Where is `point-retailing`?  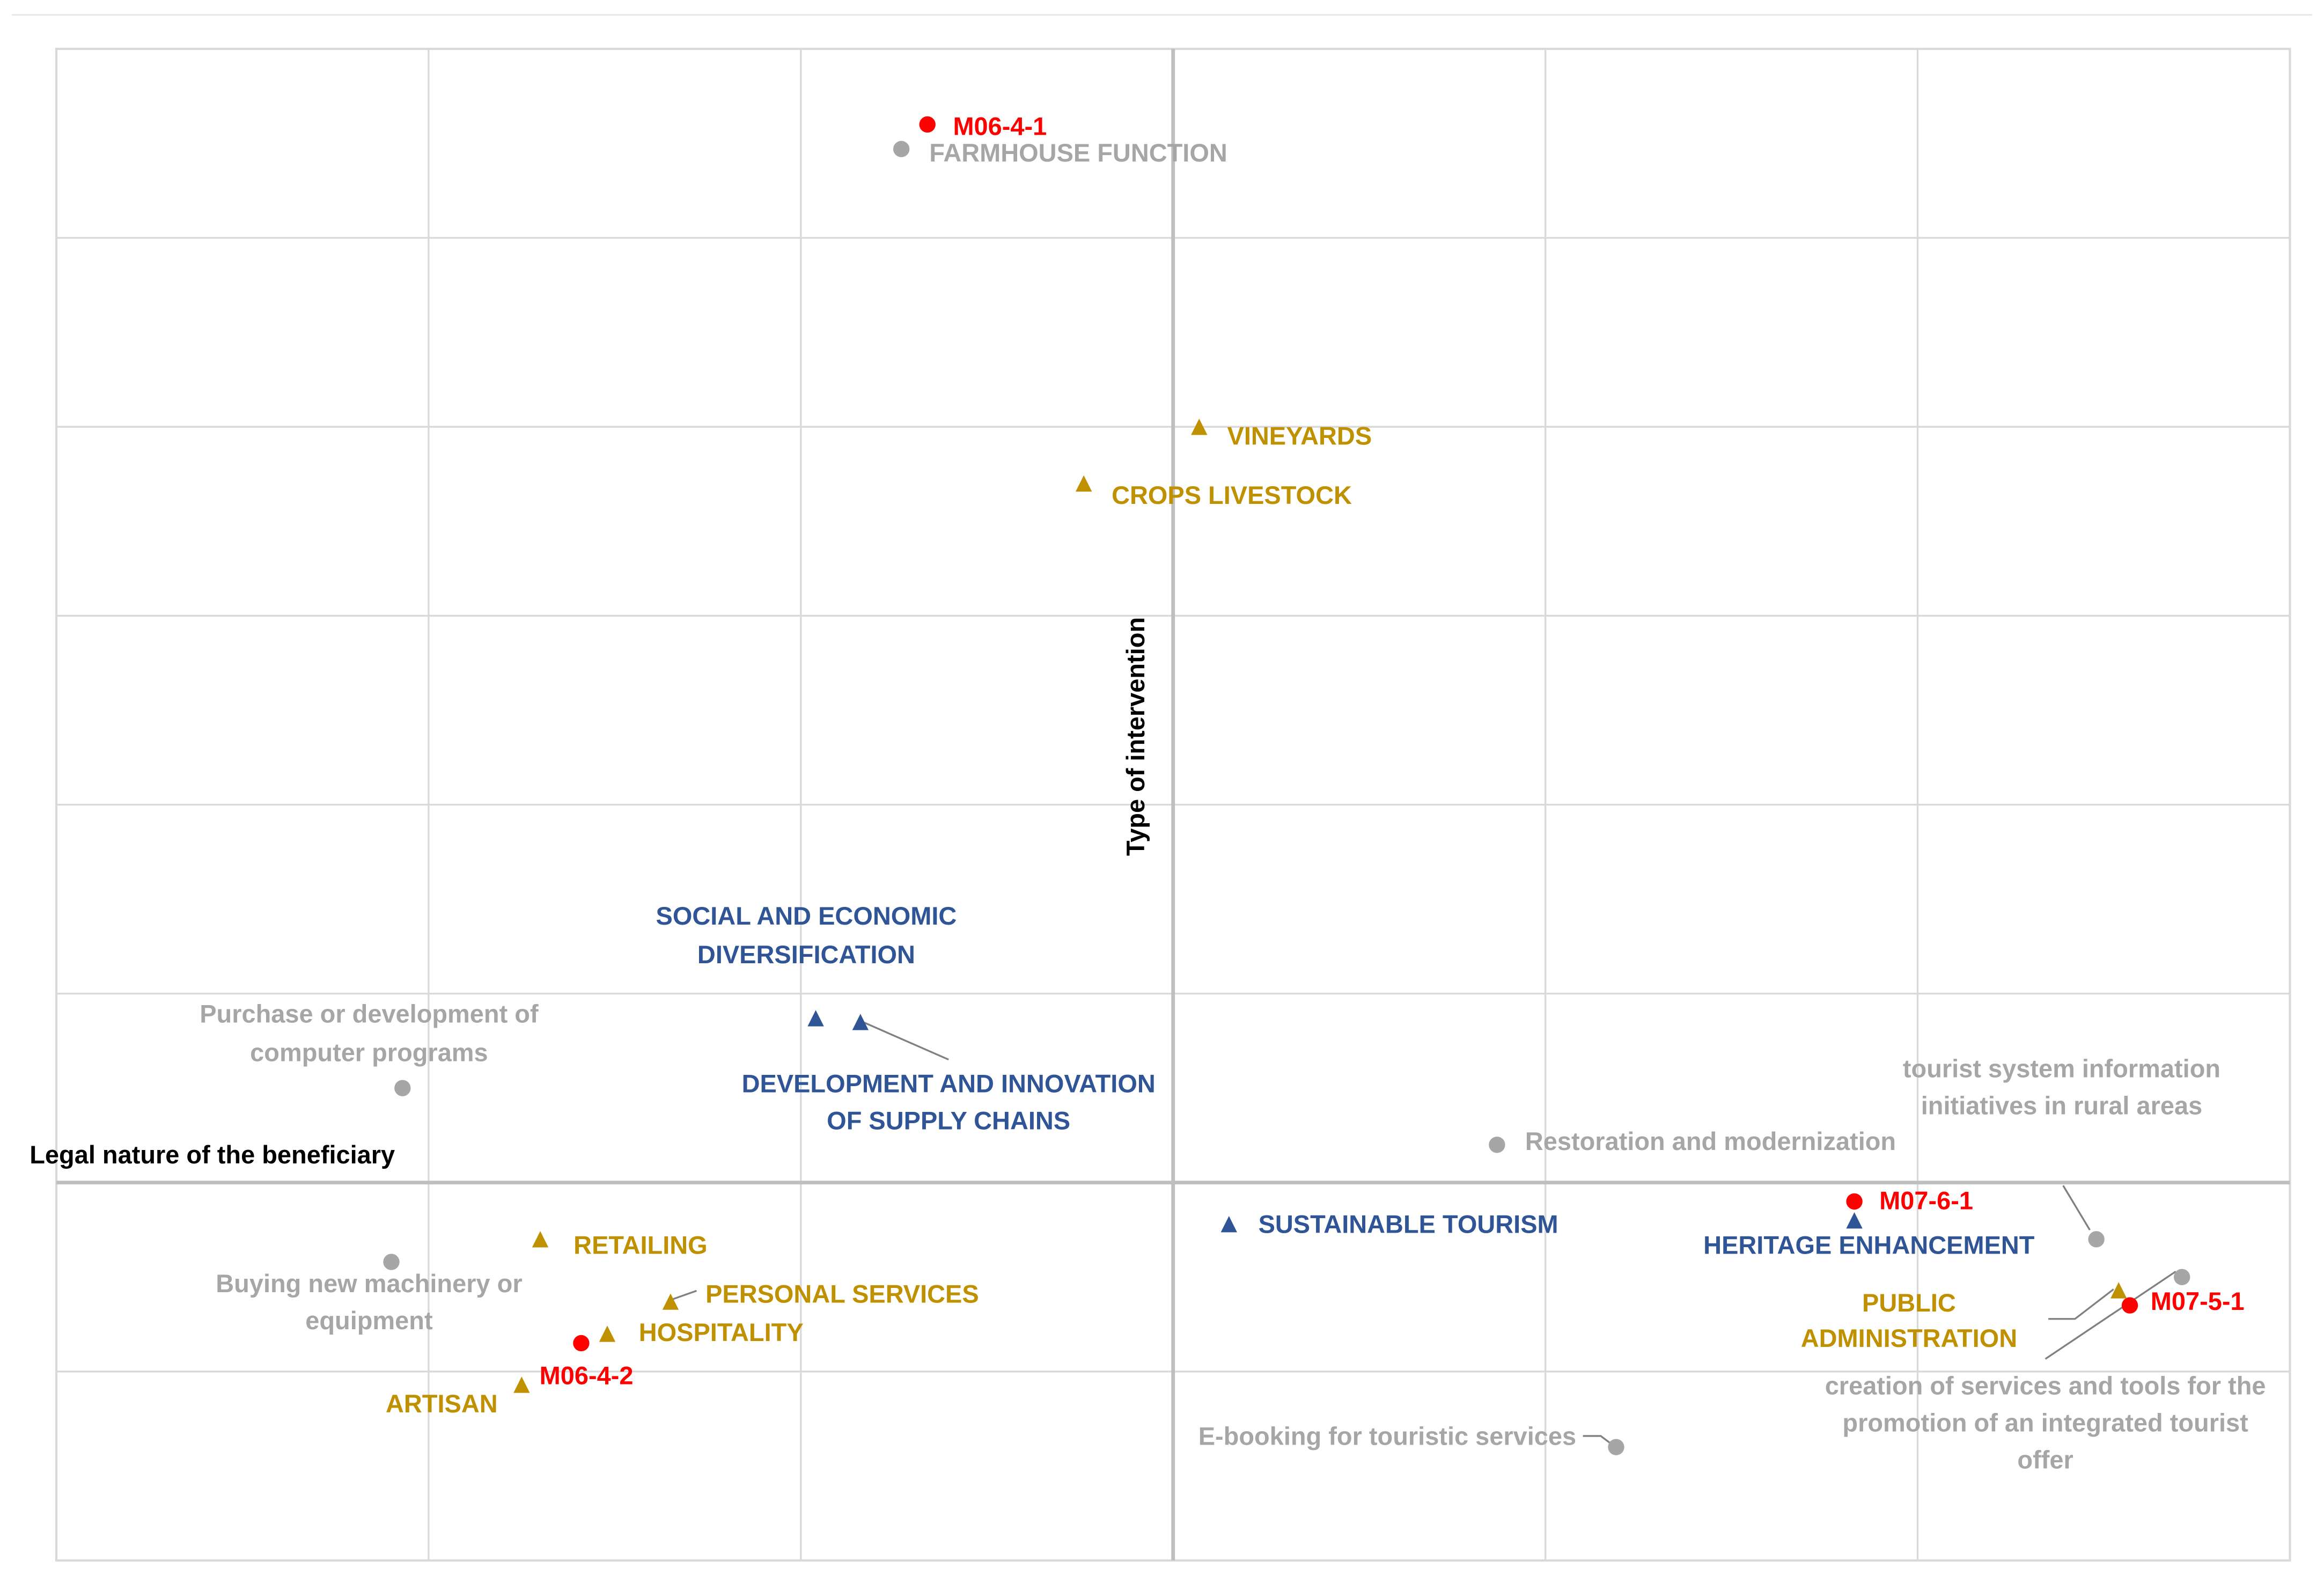
point-retailing is located at coordinates (540, 1239).